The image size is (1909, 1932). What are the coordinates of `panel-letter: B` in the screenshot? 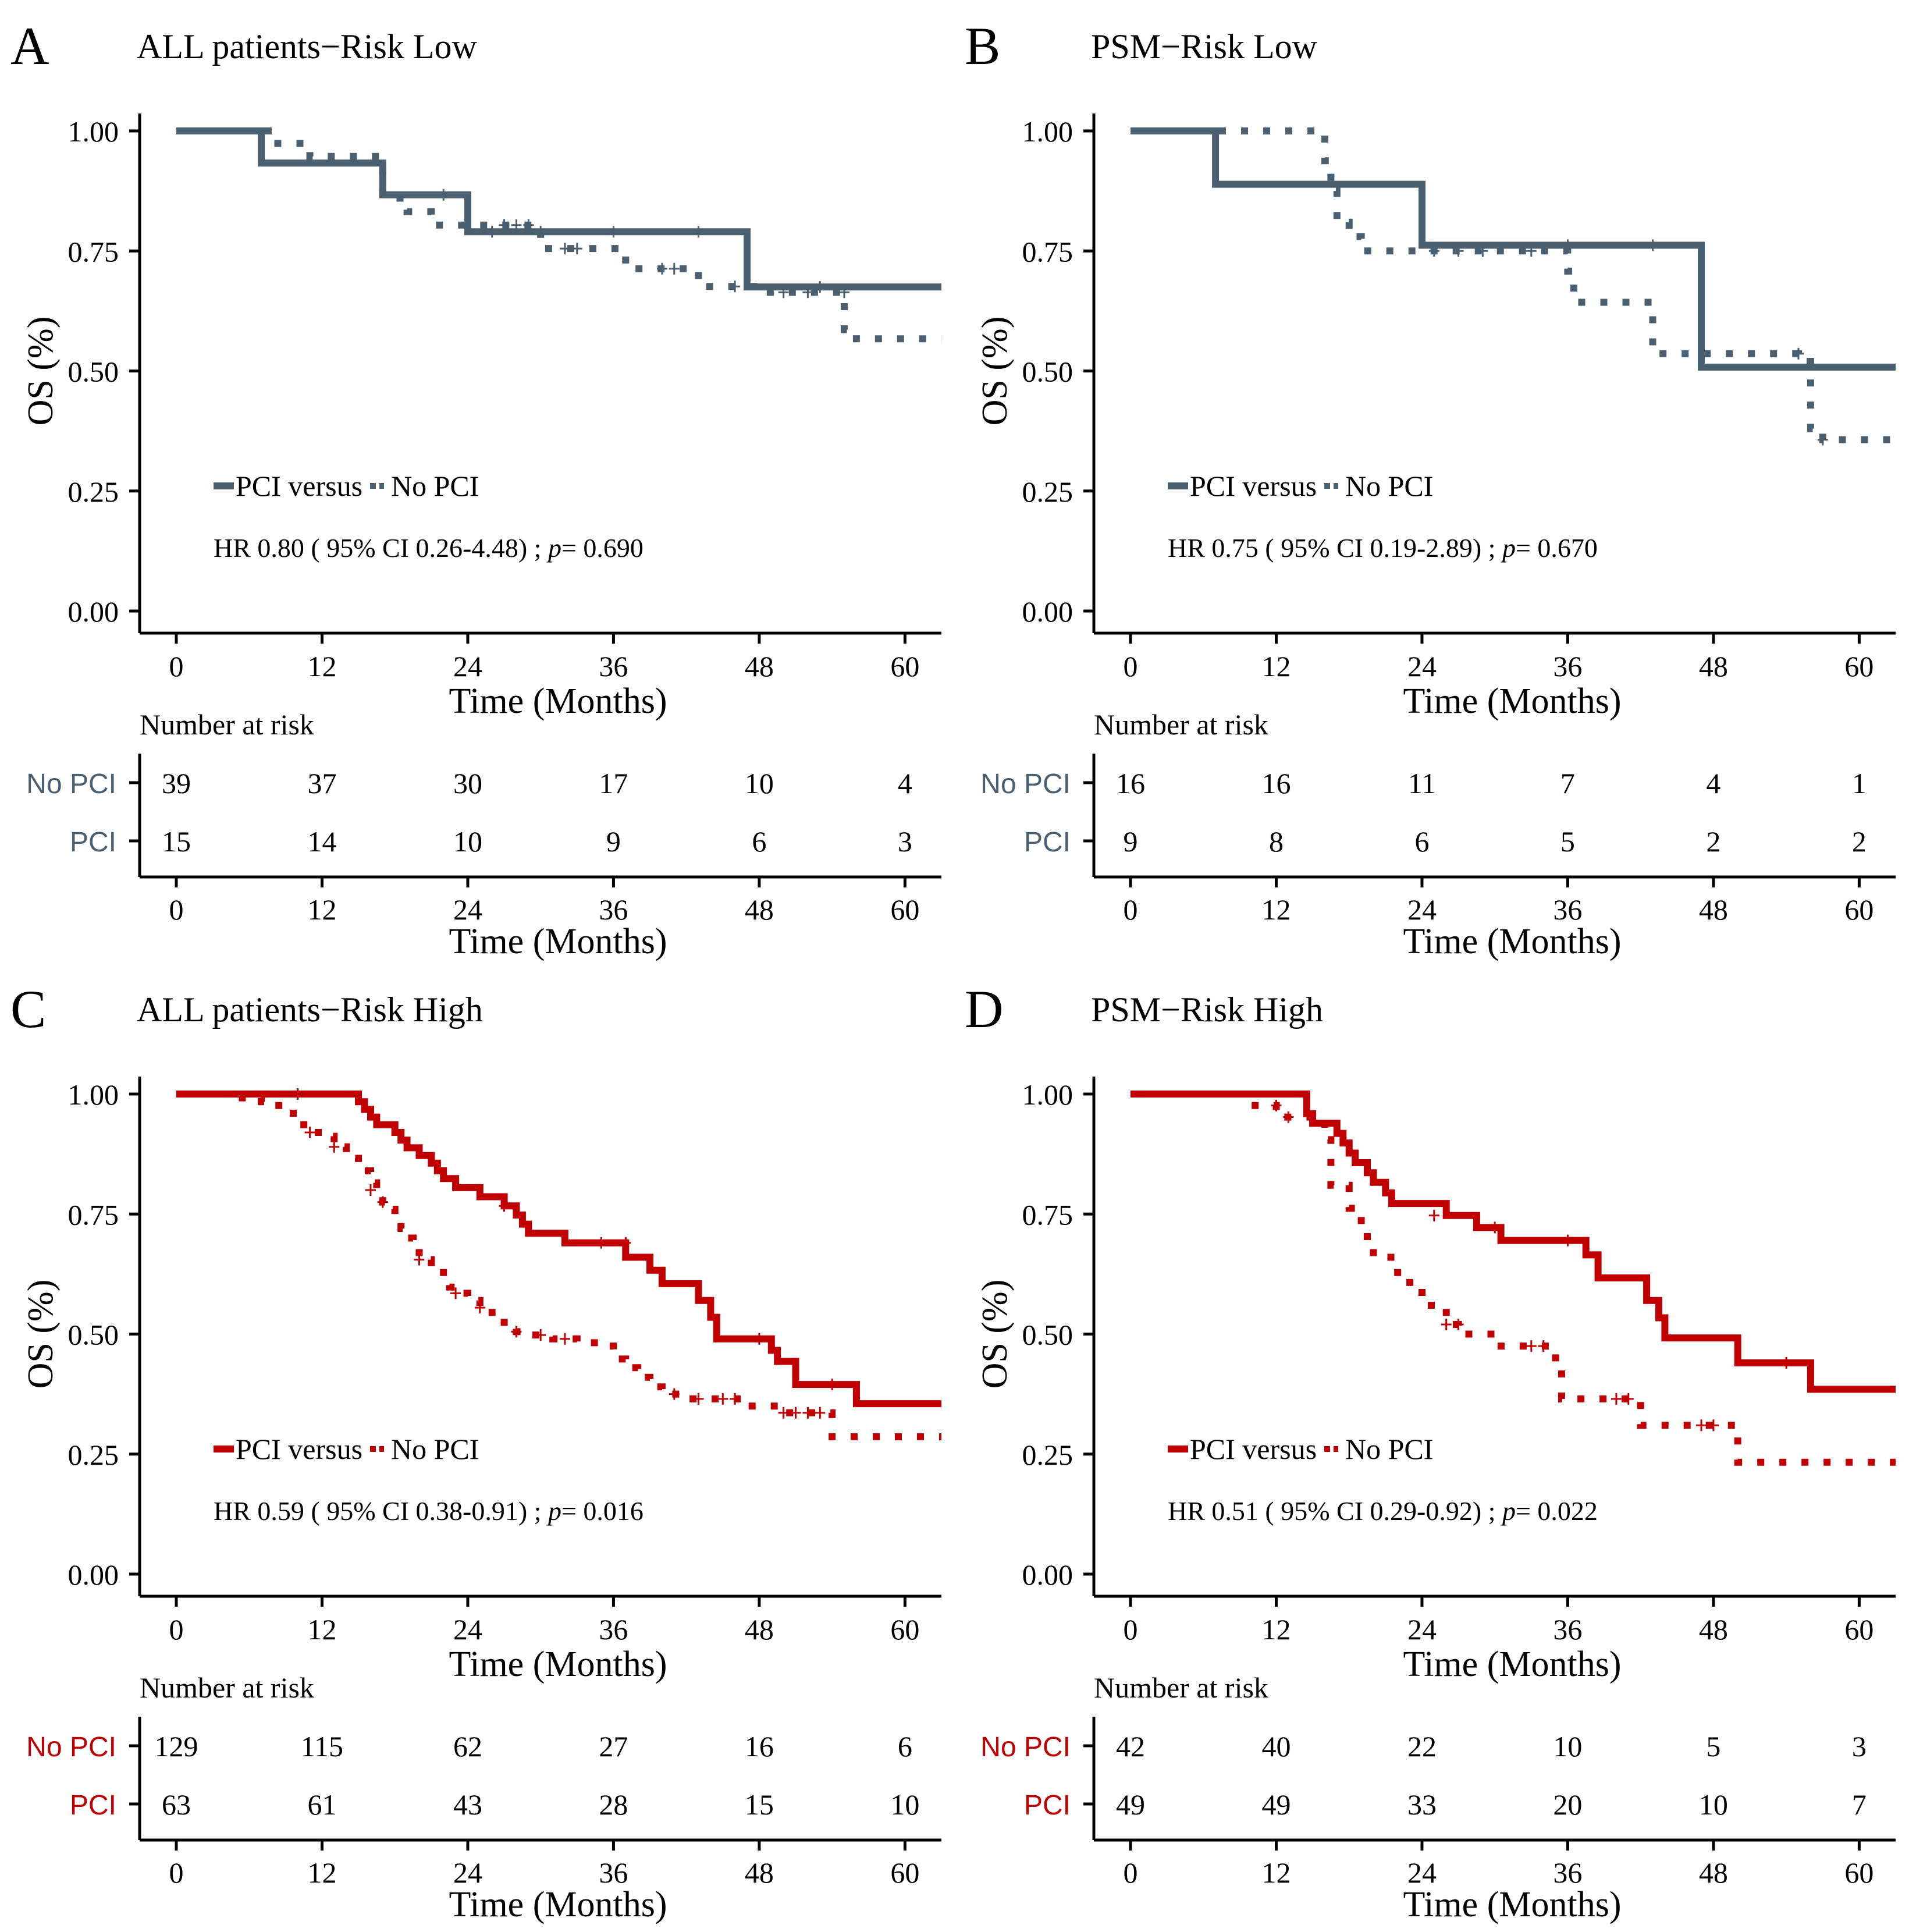 It's located at (982, 46).